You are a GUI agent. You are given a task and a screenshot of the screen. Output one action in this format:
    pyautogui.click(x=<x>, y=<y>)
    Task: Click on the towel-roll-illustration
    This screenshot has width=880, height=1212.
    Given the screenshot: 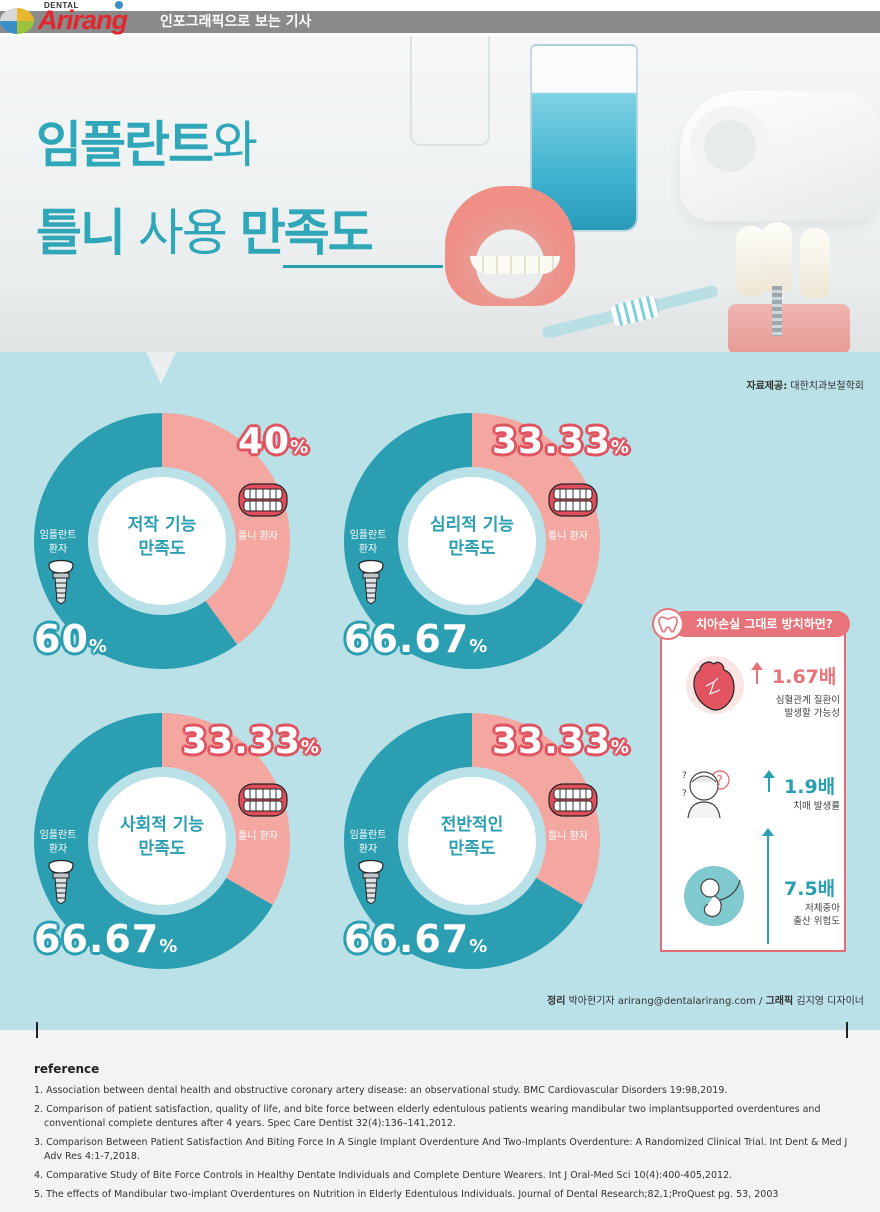 What is the action you would take?
    pyautogui.click(x=730, y=146)
    